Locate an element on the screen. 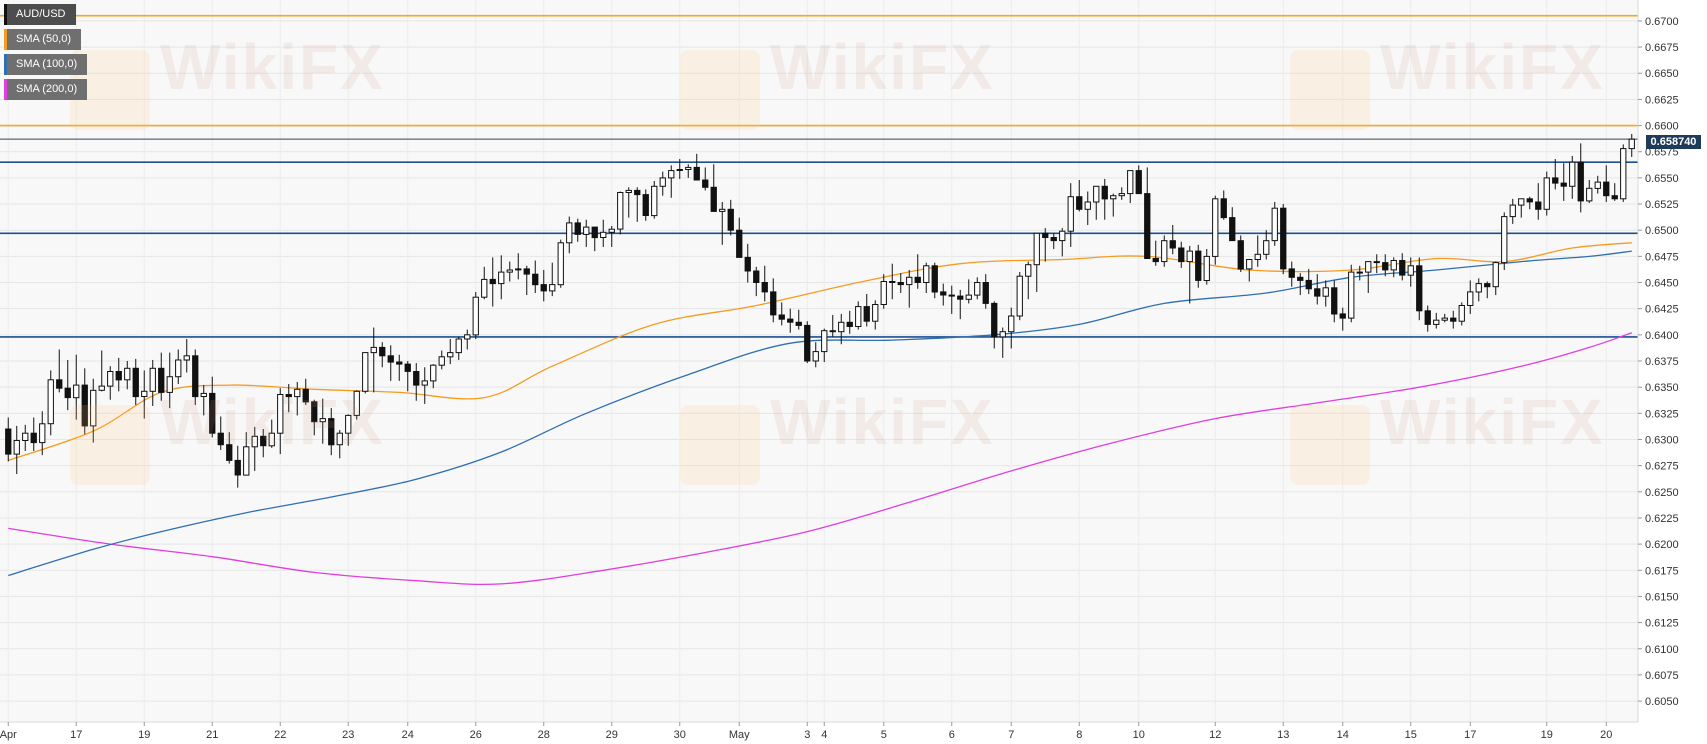 This screenshot has height=744, width=1707. legend-item-sma100: SMA (100,0) is located at coordinates (46, 64).